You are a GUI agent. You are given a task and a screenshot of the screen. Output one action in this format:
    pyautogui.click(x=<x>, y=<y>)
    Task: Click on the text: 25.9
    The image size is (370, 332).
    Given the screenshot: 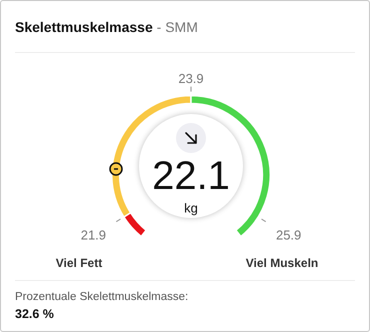 What is the action you would take?
    pyautogui.click(x=289, y=235)
    